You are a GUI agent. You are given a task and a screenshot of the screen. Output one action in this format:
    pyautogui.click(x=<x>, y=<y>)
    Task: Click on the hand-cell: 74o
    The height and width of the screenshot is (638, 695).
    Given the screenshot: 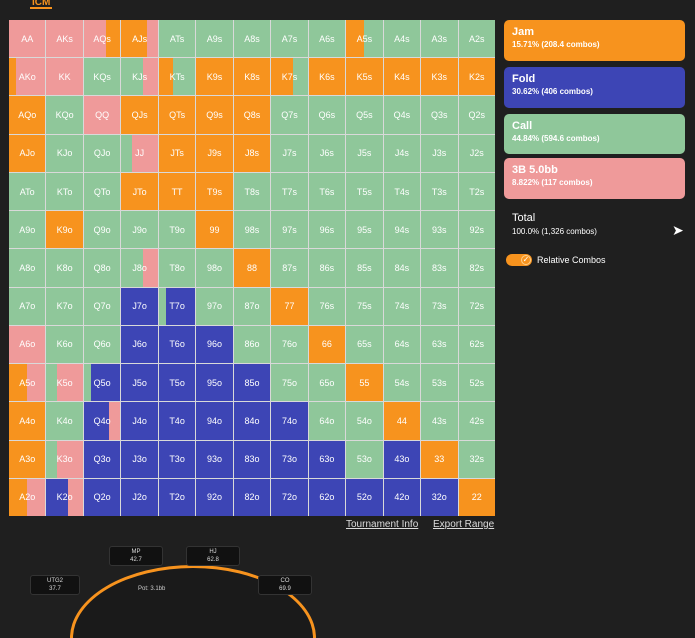 What is the action you would take?
    pyautogui.click(x=289, y=421)
    